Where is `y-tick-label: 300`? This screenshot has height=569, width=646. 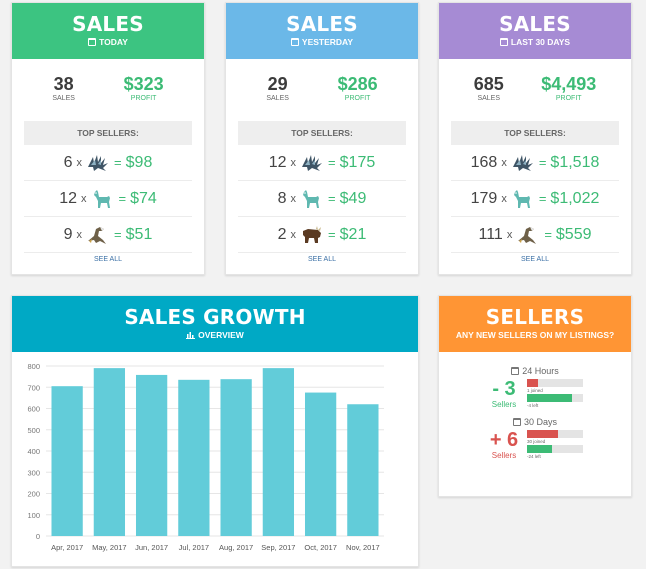
y-tick-label: 300 is located at coordinates (33, 472).